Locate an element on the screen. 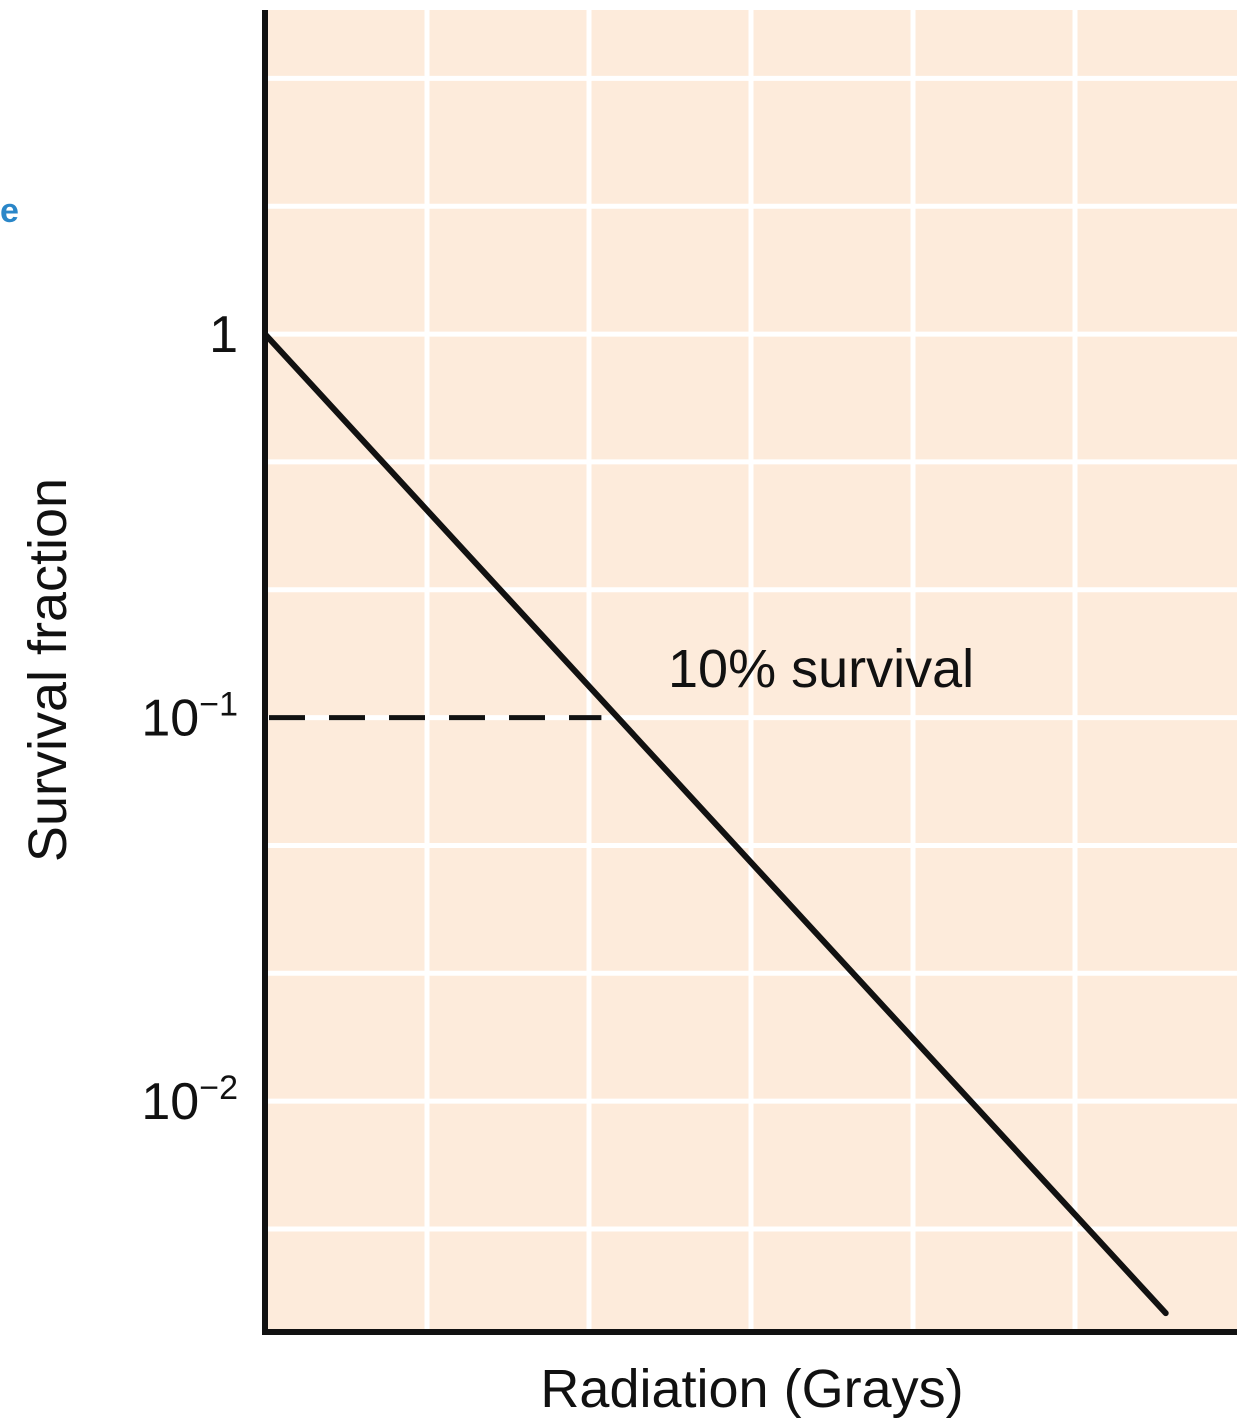 This screenshot has width=1249, height=1425. y-tick-labels: 110−110−2 is located at coordinates (189, 718).